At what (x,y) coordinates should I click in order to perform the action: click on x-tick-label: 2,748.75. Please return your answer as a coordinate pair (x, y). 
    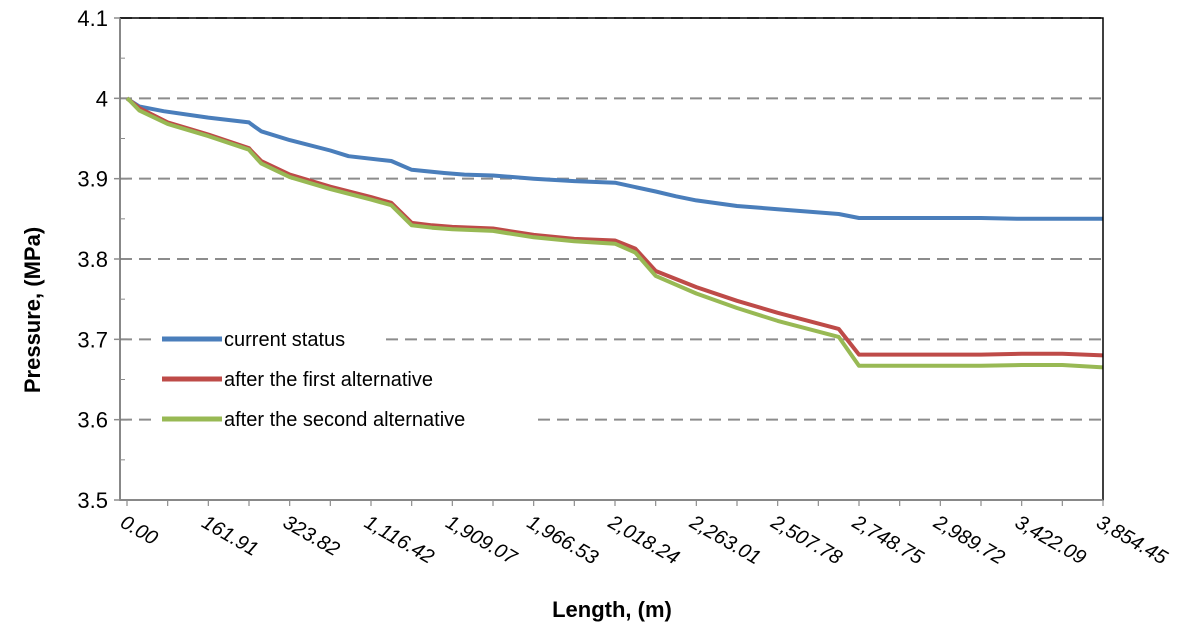
    Looking at the image, I should click on (888, 540).